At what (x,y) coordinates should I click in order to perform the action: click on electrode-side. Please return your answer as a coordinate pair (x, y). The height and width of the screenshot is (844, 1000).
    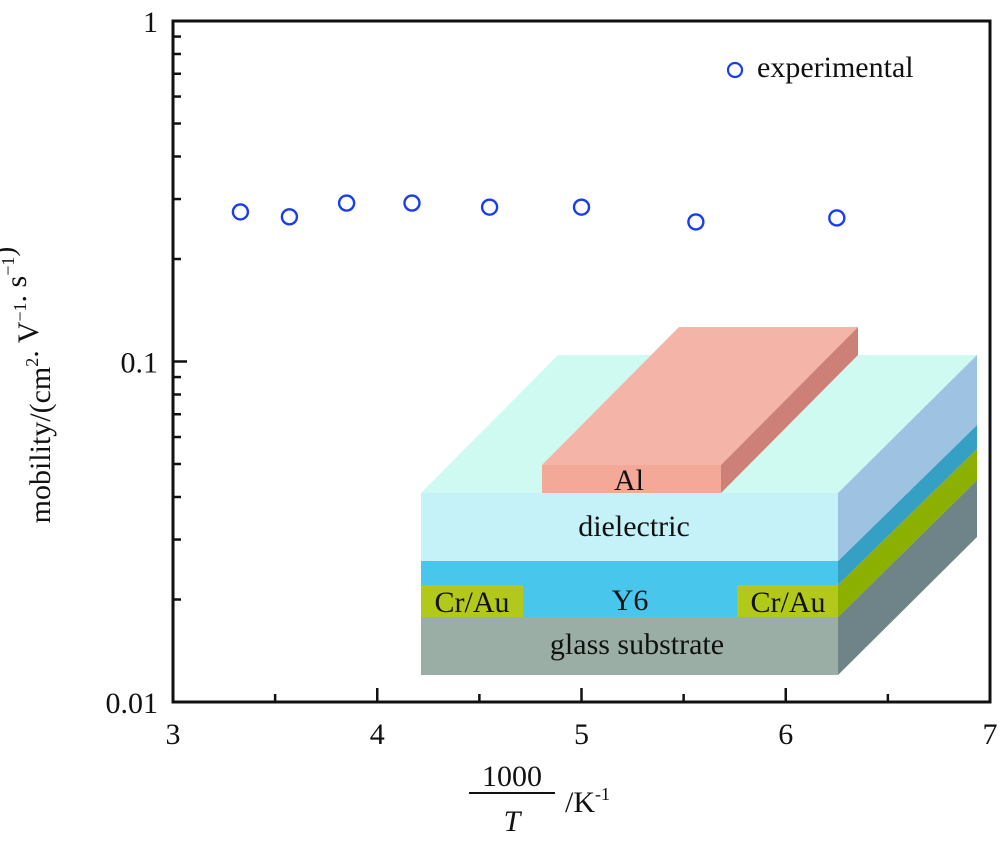
    Looking at the image, I should click on (907, 533).